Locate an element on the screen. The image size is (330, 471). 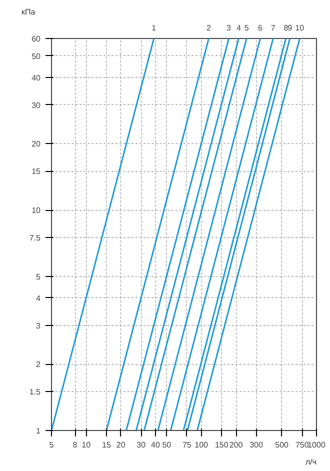
y-tick-label: 40 is located at coordinates (37, 77).